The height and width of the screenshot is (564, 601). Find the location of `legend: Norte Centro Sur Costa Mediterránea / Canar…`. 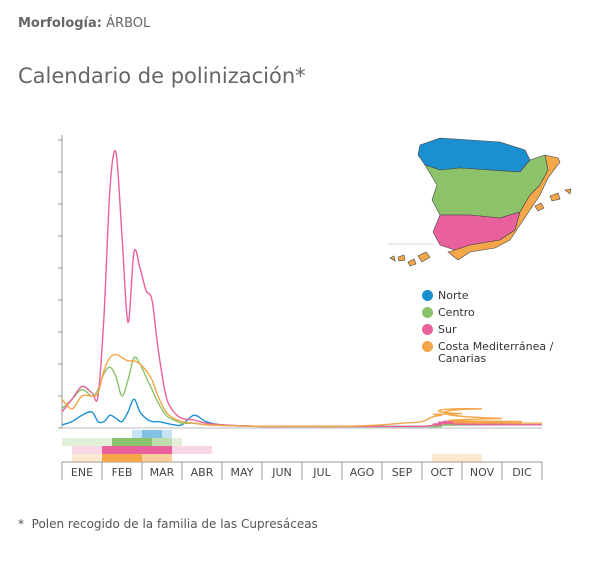

legend: Norte Centro Sur Costa Mediterránea / Canar… is located at coordinates (492, 330).